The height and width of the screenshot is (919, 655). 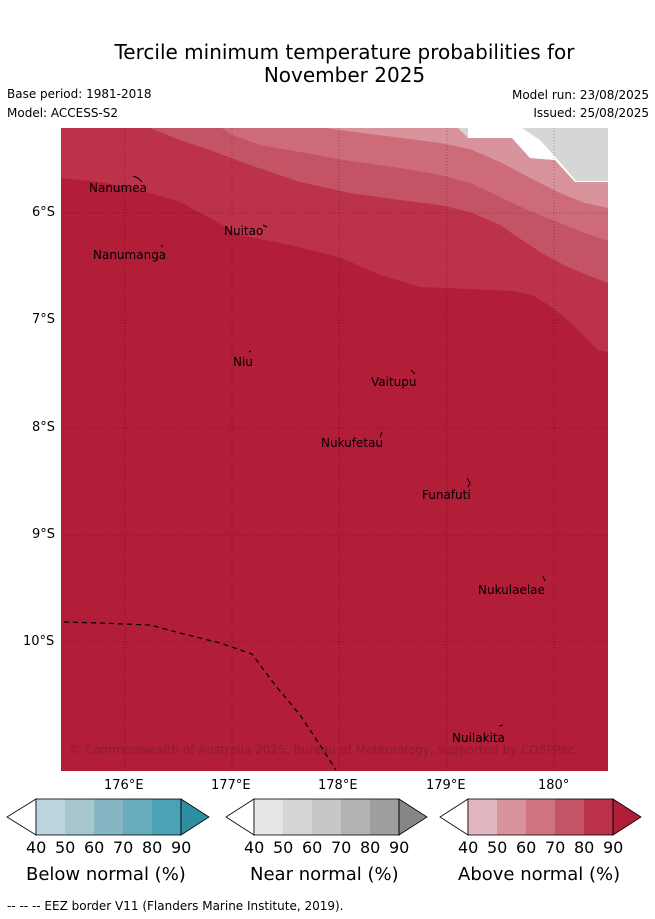 What do you see at coordinates (137, 179) in the screenshot?
I see `island-nanumea` at bounding box center [137, 179].